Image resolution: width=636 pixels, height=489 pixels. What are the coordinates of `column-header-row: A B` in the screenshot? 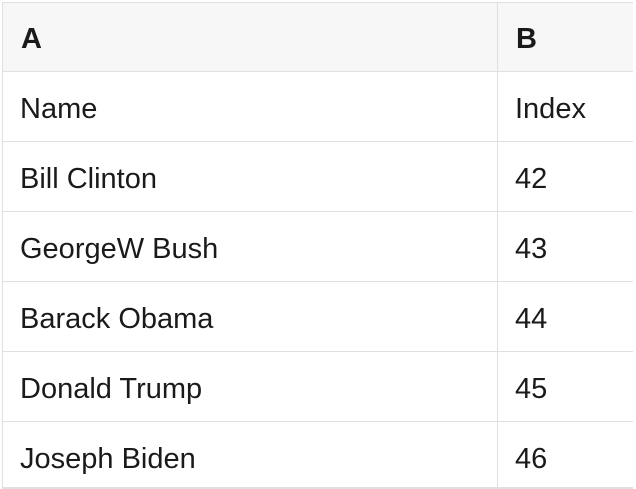 It's located at (318, 37).